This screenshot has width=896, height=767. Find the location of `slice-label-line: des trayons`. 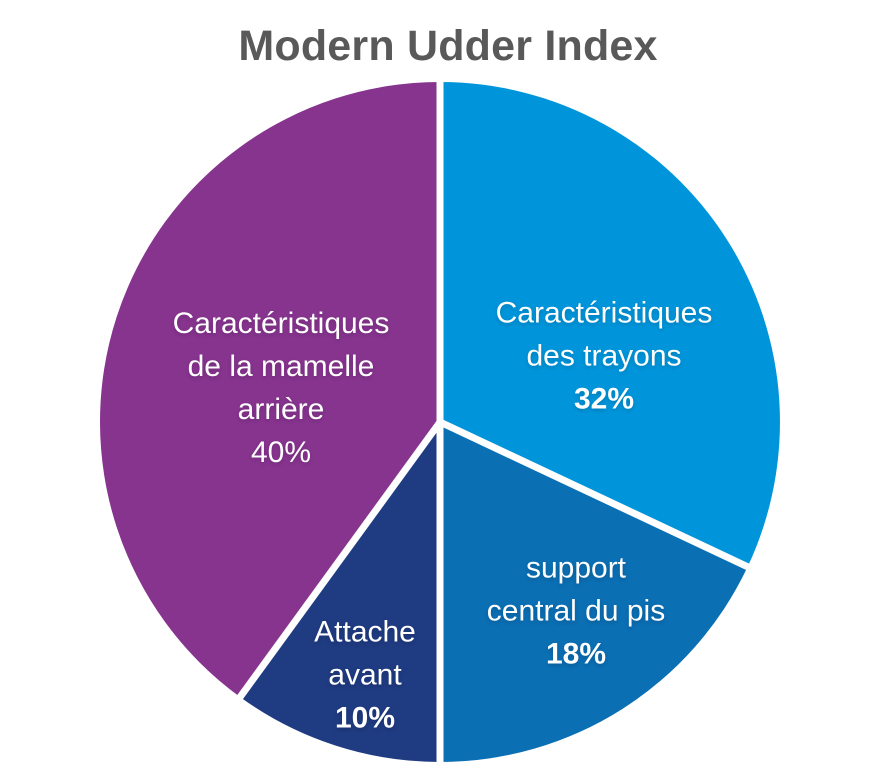

slice-label-line: des trayons is located at coordinates (604, 356).